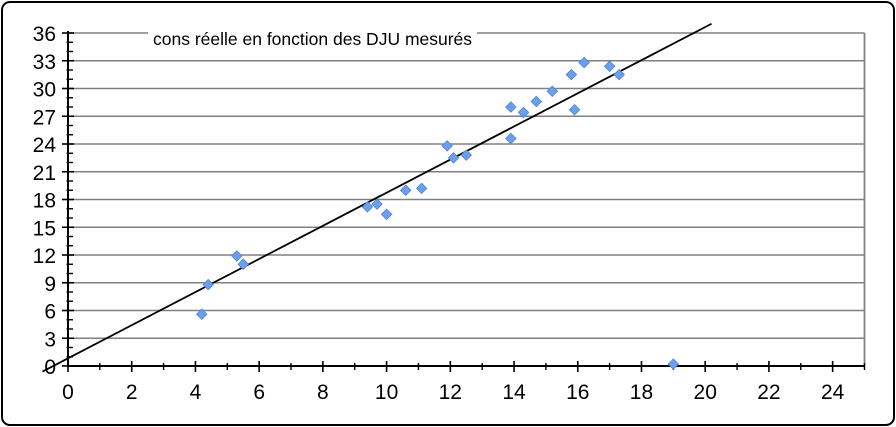  Describe the element at coordinates (50, 367) in the screenshot. I see `y-tick-label: 0` at that location.